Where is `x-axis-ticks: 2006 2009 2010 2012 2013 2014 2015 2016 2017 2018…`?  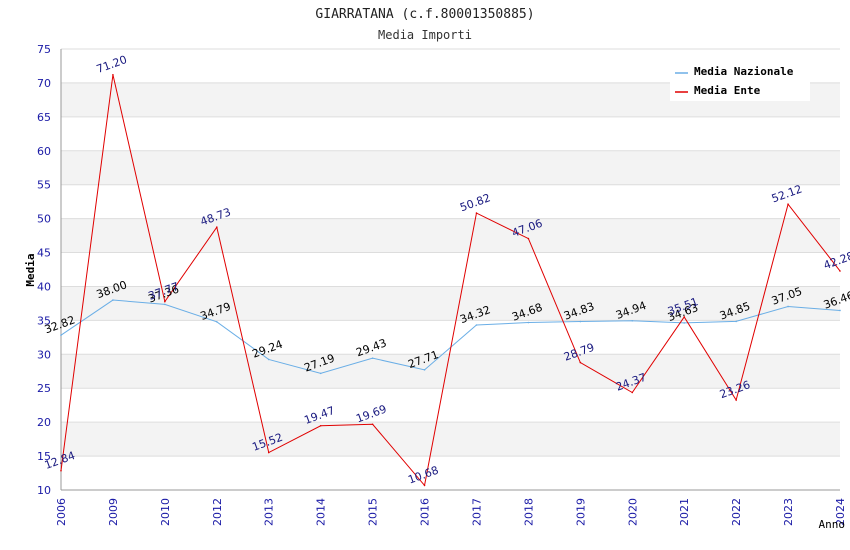 x-axis-ticks: 2006 2009 2010 2012 2013 2014 2015 2016 2017 2018… is located at coordinates (451, 512).